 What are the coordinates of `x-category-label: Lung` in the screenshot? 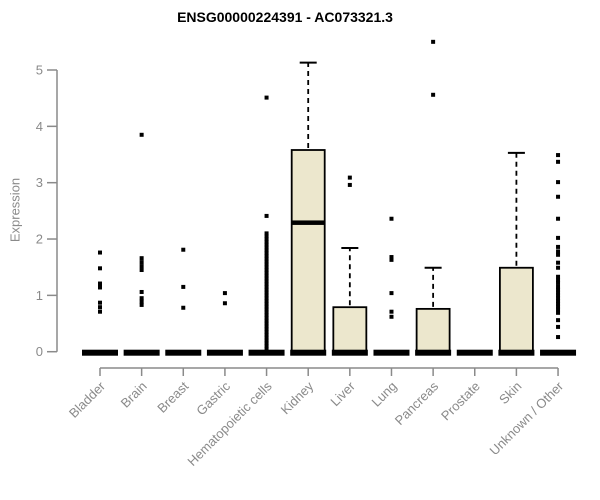 It's located at (384, 394).